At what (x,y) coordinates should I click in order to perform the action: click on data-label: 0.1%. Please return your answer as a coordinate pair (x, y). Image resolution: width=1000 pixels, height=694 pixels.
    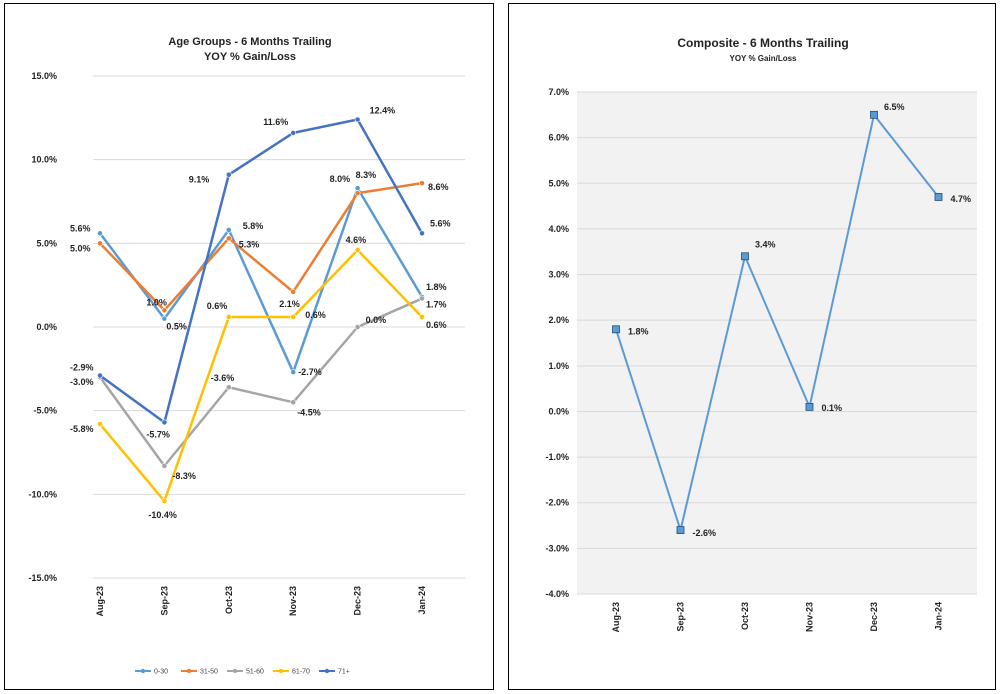
    Looking at the image, I should click on (832, 408).